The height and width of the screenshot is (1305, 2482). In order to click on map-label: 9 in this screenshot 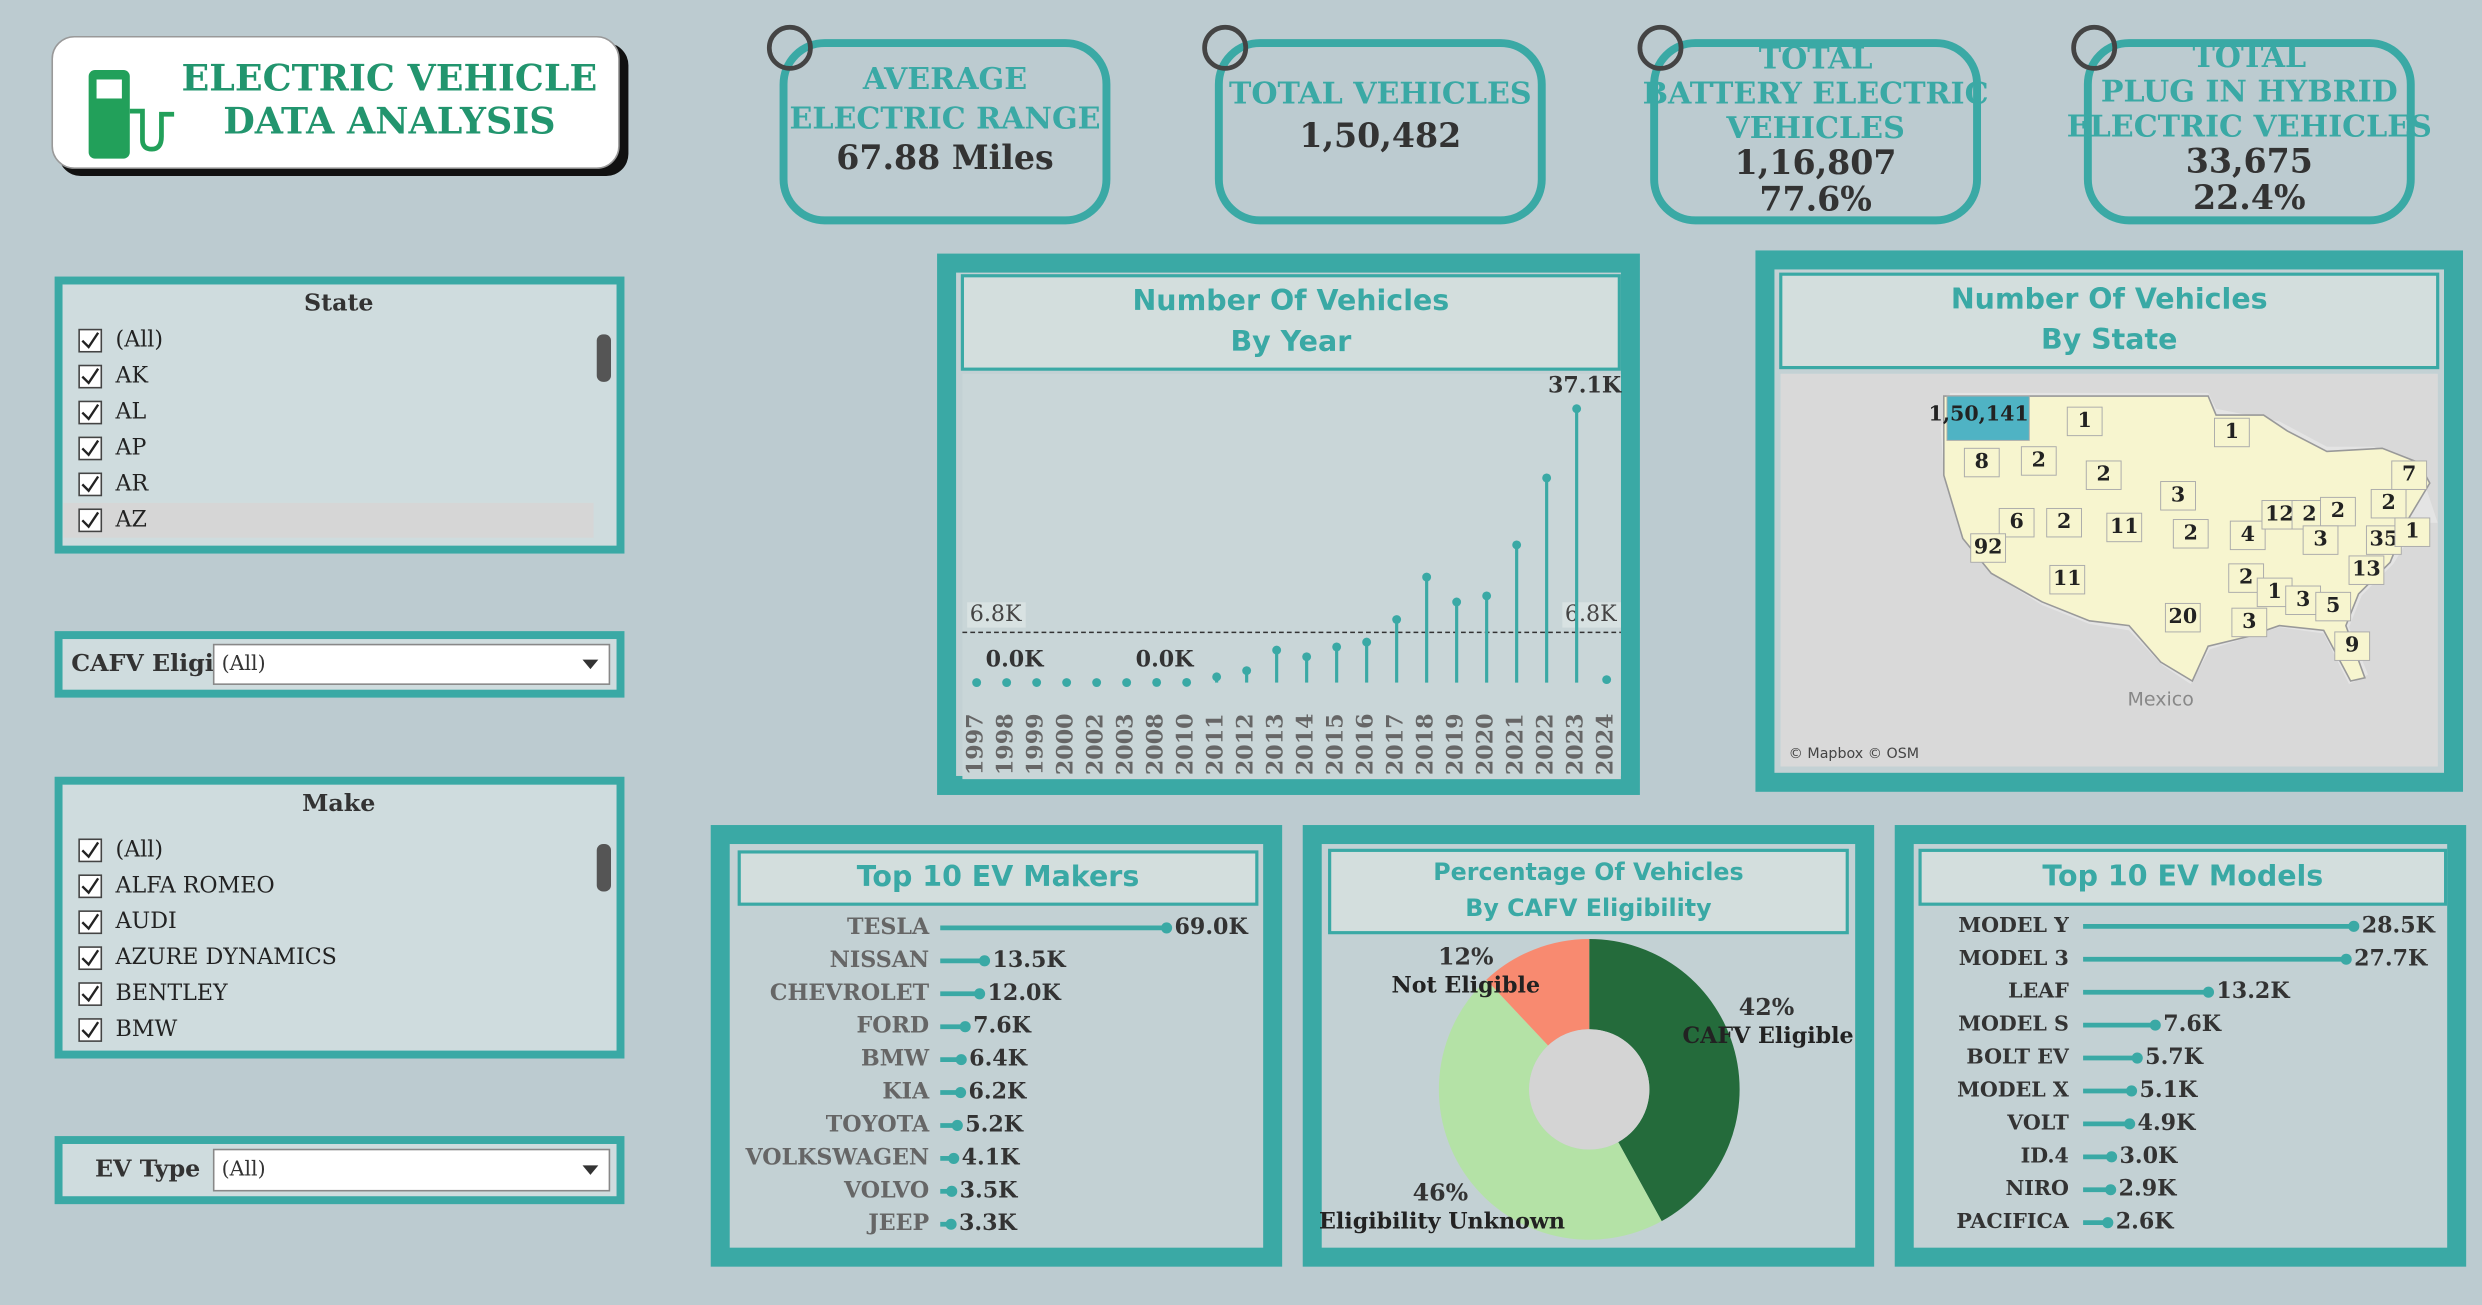, I will do `click(2352, 645)`.